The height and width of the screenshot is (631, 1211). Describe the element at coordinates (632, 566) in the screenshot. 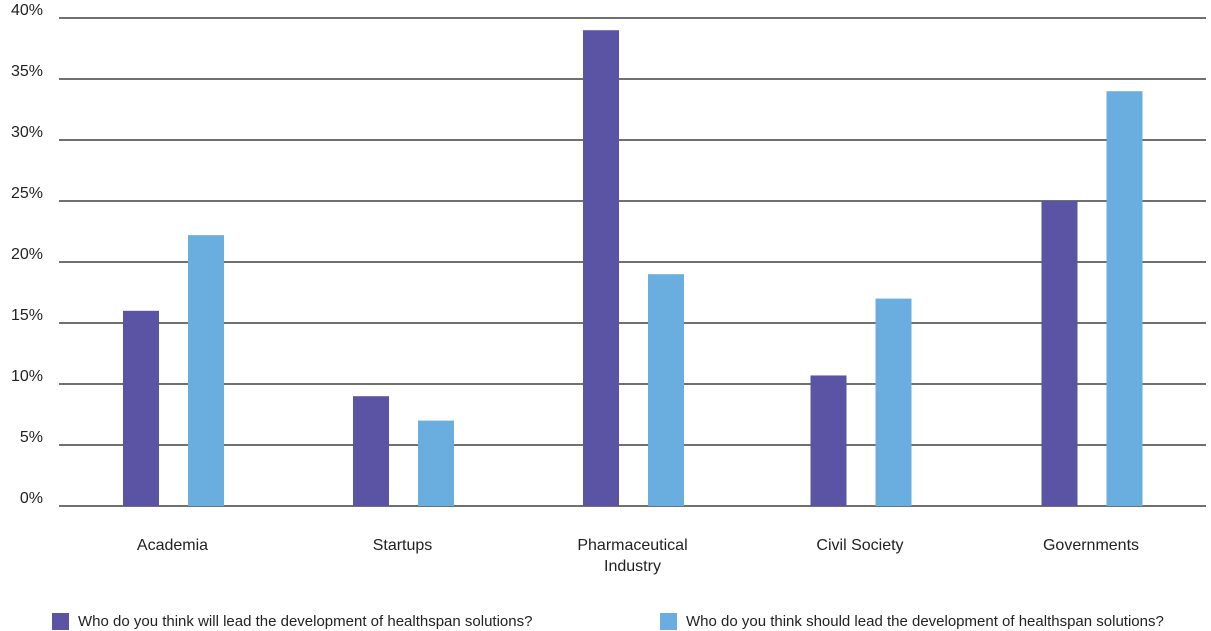

I see `x-category-label-line: Industry` at that location.